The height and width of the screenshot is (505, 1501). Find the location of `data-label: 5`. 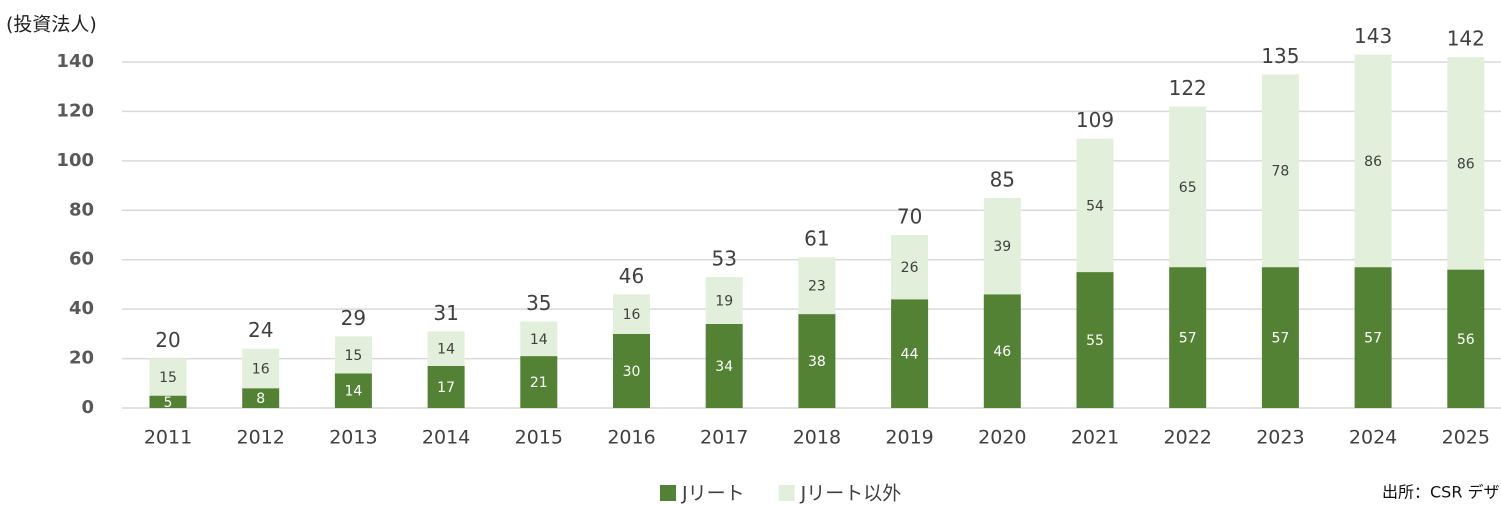

data-label: 5 is located at coordinates (168, 403).